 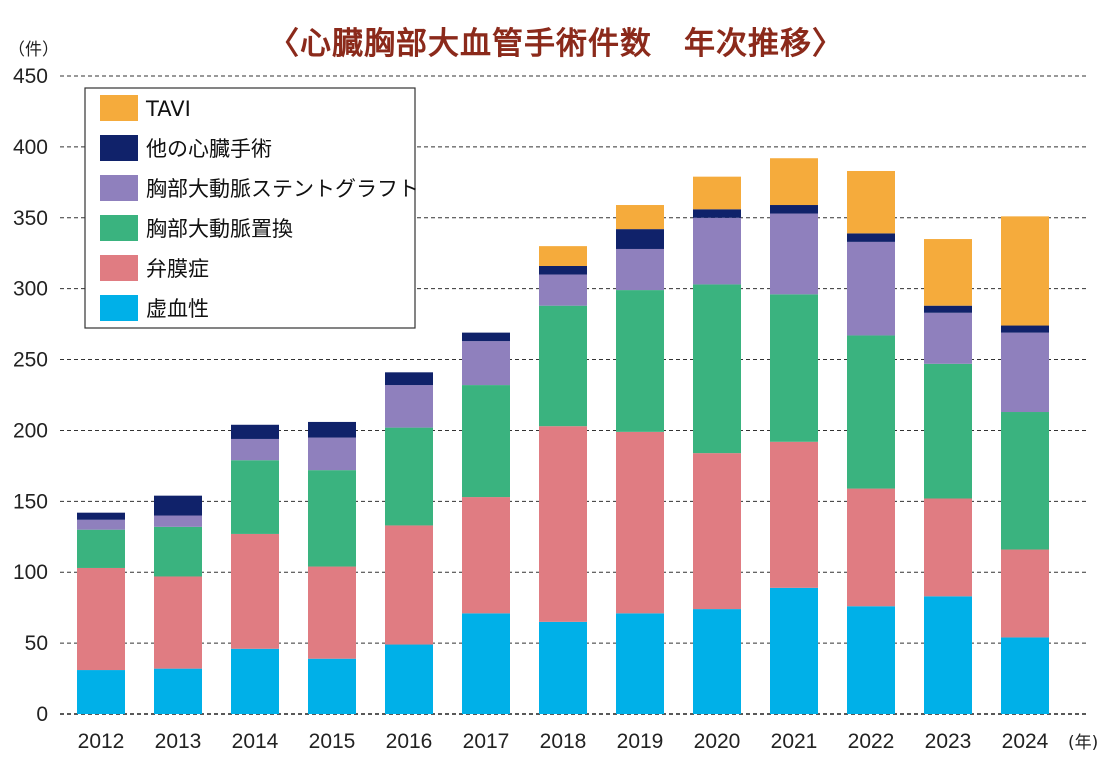 What do you see at coordinates (556, 44) in the screenshot?
I see `chart-title: 〈心臓胸部大血管手術件数 年次推移〉` at bounding box center [556, 44].